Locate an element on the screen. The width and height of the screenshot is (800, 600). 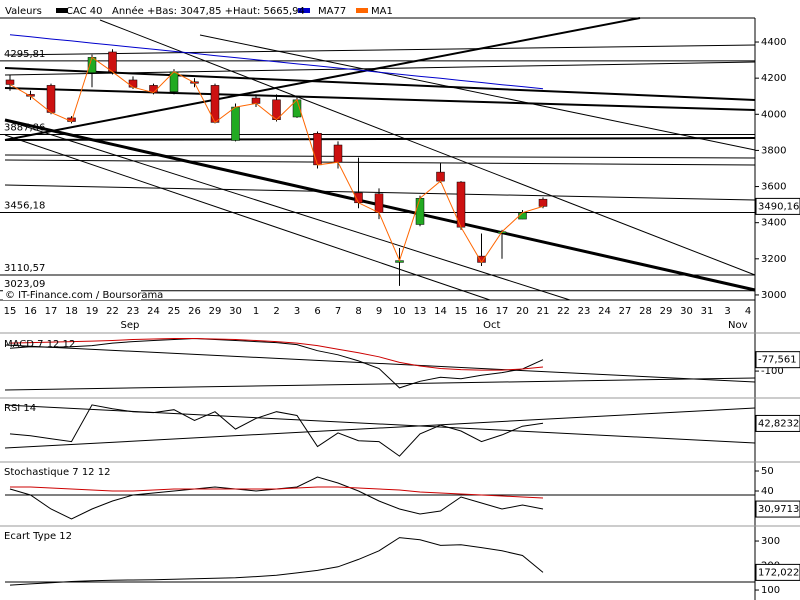
y-tick-label: 100 is located at coordinates (770, 590).